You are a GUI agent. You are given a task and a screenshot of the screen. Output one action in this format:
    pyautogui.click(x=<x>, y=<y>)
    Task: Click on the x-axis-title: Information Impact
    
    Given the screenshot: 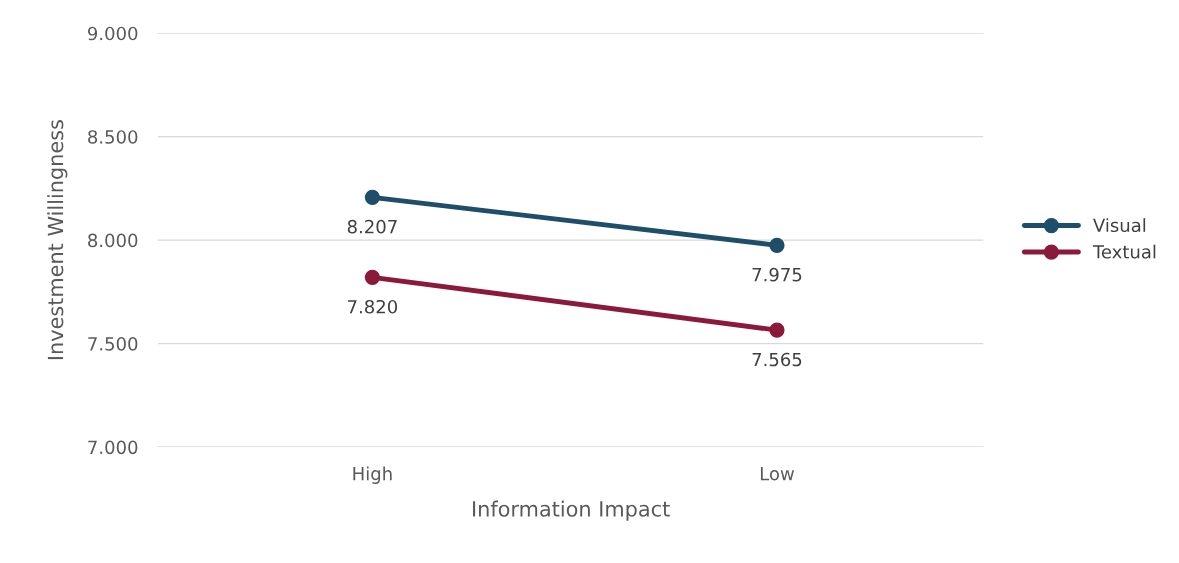 What is the action you would take?
    pyautogui.click(x=571, y=510)
    